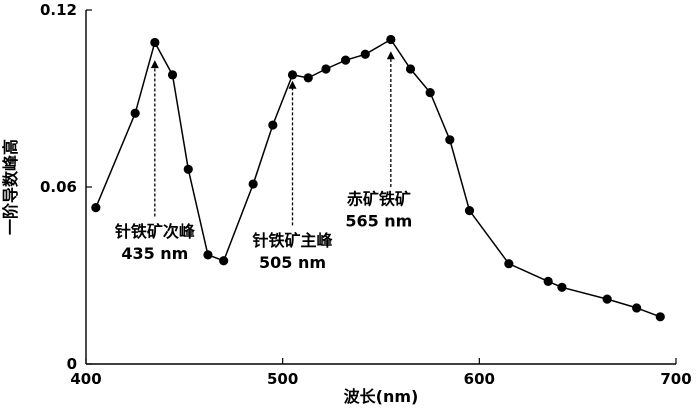 The width and height of the screenshot is (700, 410). What do you see at coordinates (58, 187) in the screenshot?
I see `y-tick-label: 0.06` at bounding box center [58, 187].